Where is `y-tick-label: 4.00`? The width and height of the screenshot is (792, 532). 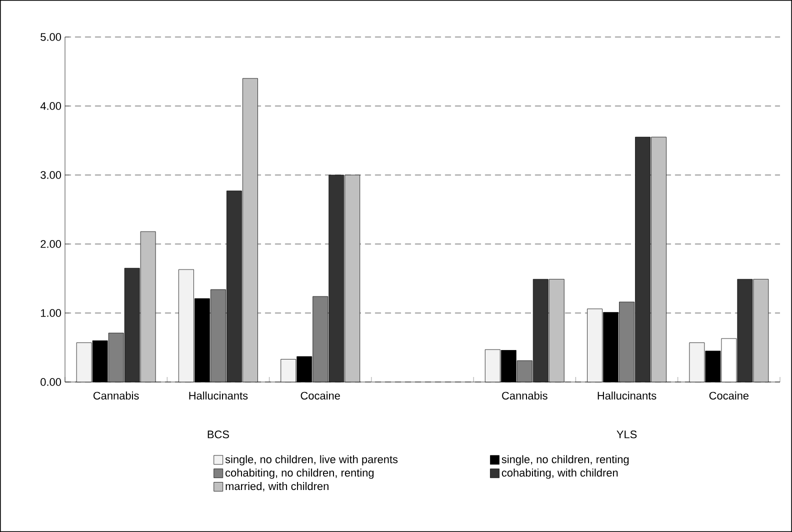 y-tick-label: 4.00 is located at coordinates (51, 106).